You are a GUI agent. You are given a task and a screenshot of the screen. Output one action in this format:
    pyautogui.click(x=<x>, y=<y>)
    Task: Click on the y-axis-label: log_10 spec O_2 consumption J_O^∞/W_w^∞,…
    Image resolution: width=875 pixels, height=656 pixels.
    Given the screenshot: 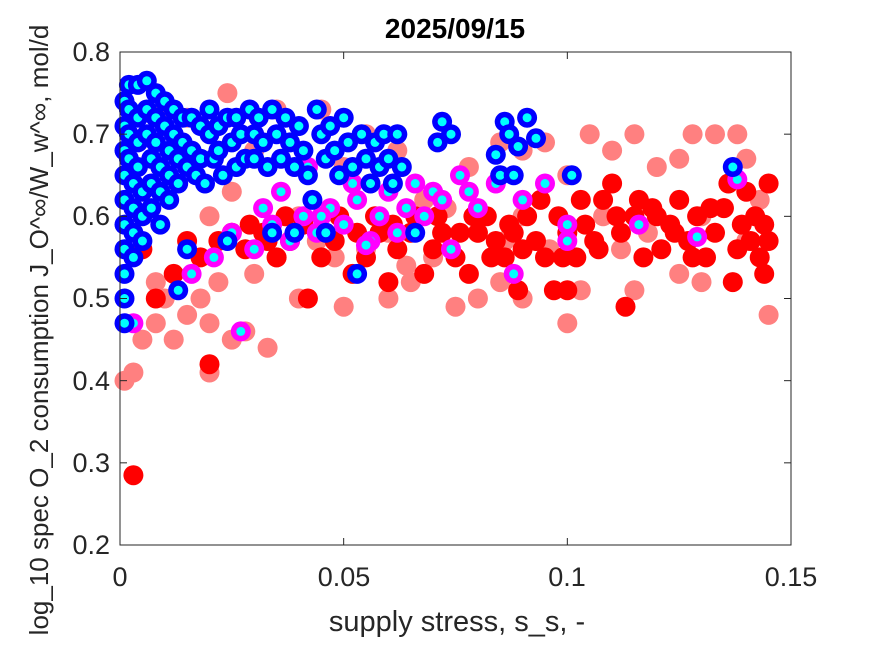 What is the action you would take?
    pyautogui.click(x=39, y=330)
    